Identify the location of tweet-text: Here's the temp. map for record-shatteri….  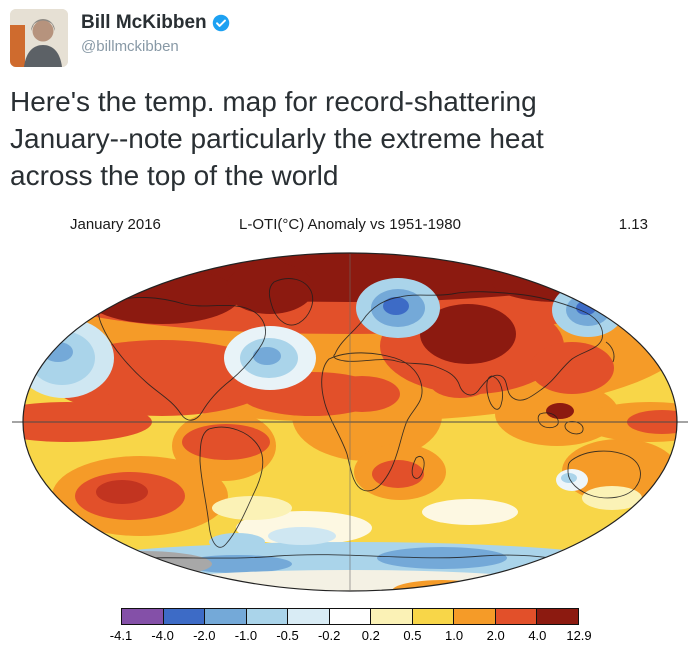
(277, 138).